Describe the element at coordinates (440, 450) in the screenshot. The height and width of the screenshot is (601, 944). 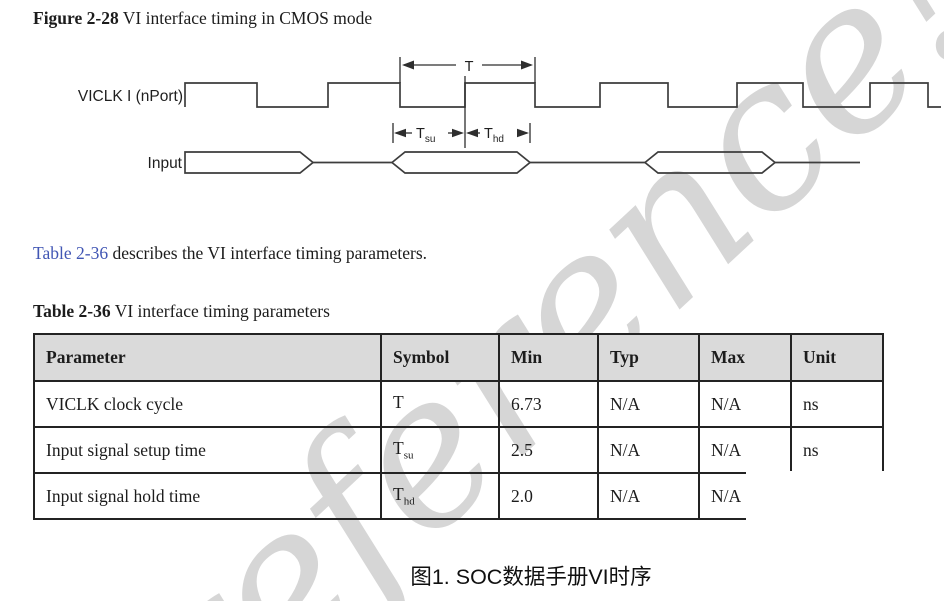
I see `cell-symbol: Tsu` at that location.